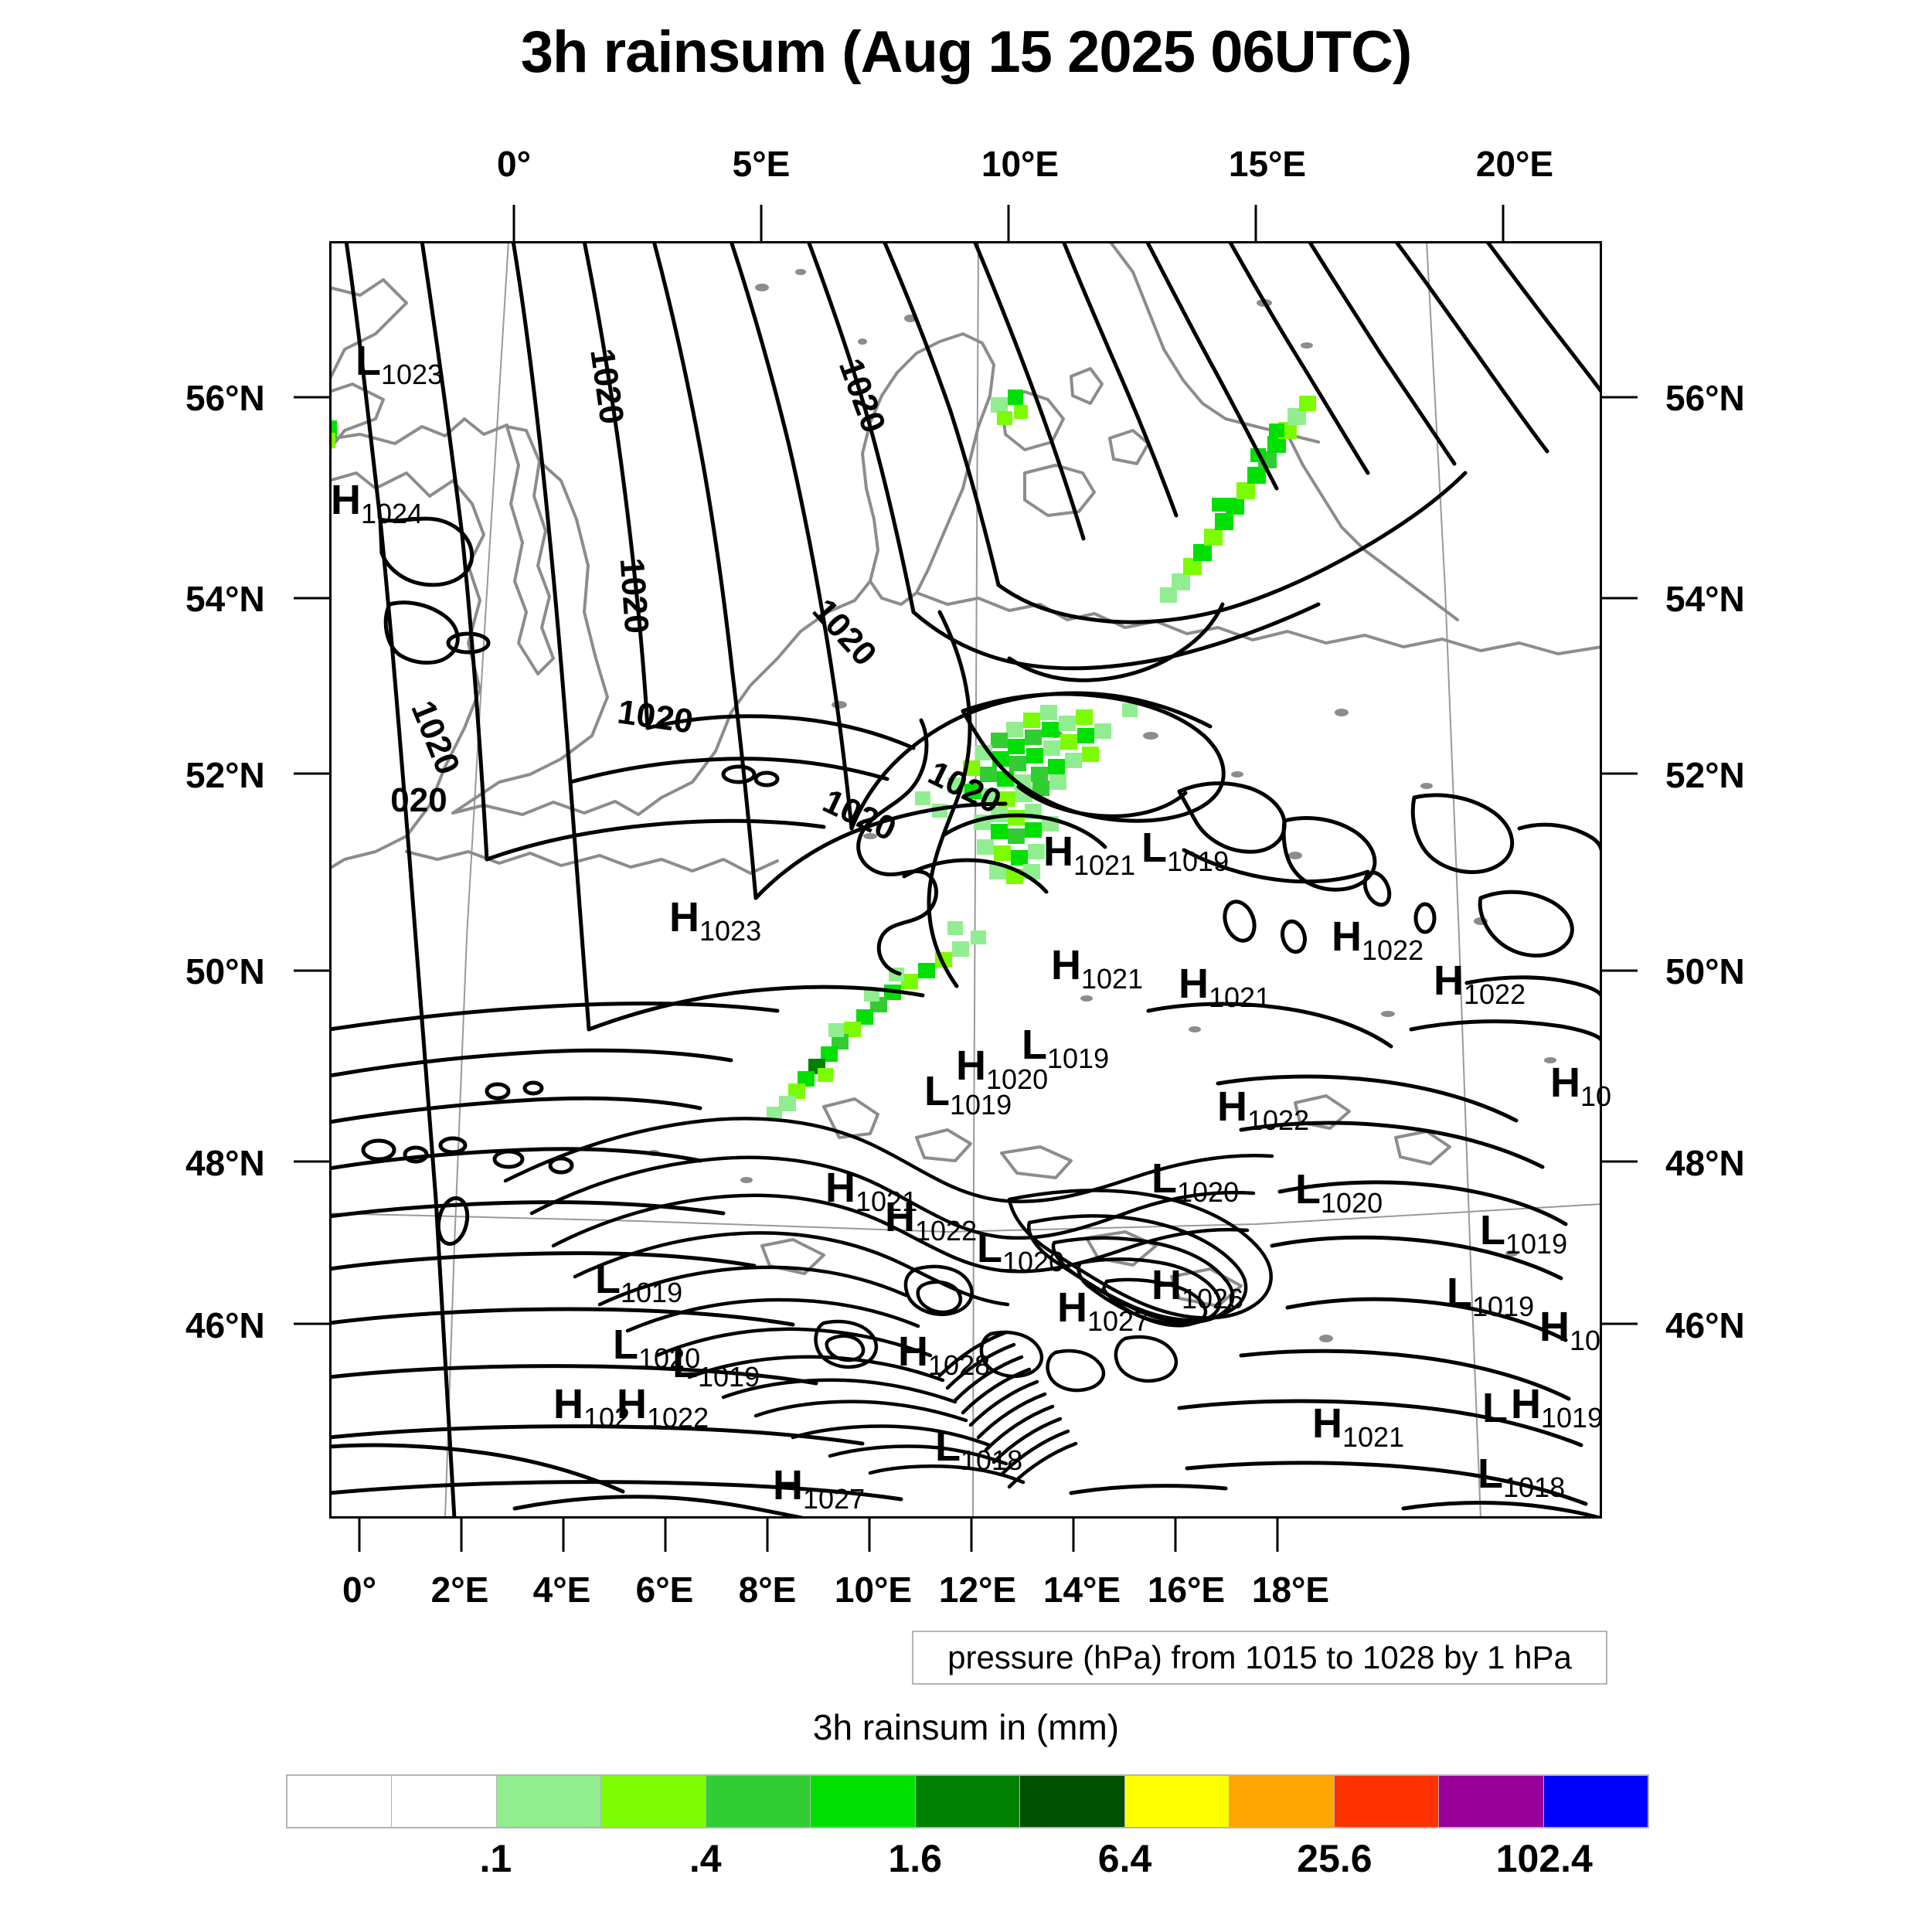 Image resolution: width=1932 pixels, height=1932 pixels. Describe the element at coordinates (1705, 1163) in the screenshot. I see `right-axis-label: 48°N` at that location.